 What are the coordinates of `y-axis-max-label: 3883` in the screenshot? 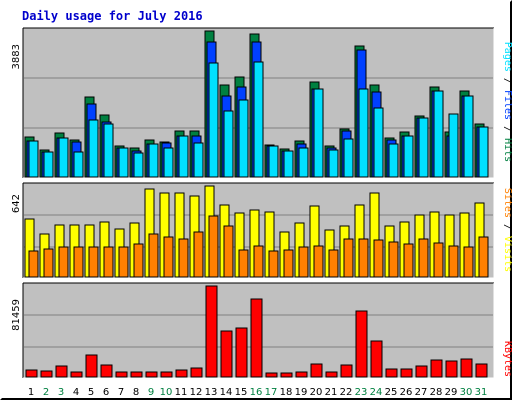 It's located at (16, 56).